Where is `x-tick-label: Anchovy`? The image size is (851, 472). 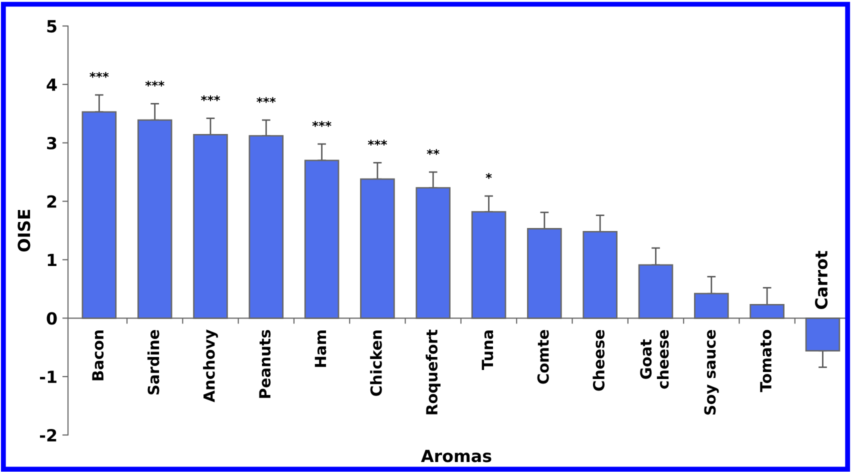
x-tick-label: Anchovy is located at coordinates (210, 366).